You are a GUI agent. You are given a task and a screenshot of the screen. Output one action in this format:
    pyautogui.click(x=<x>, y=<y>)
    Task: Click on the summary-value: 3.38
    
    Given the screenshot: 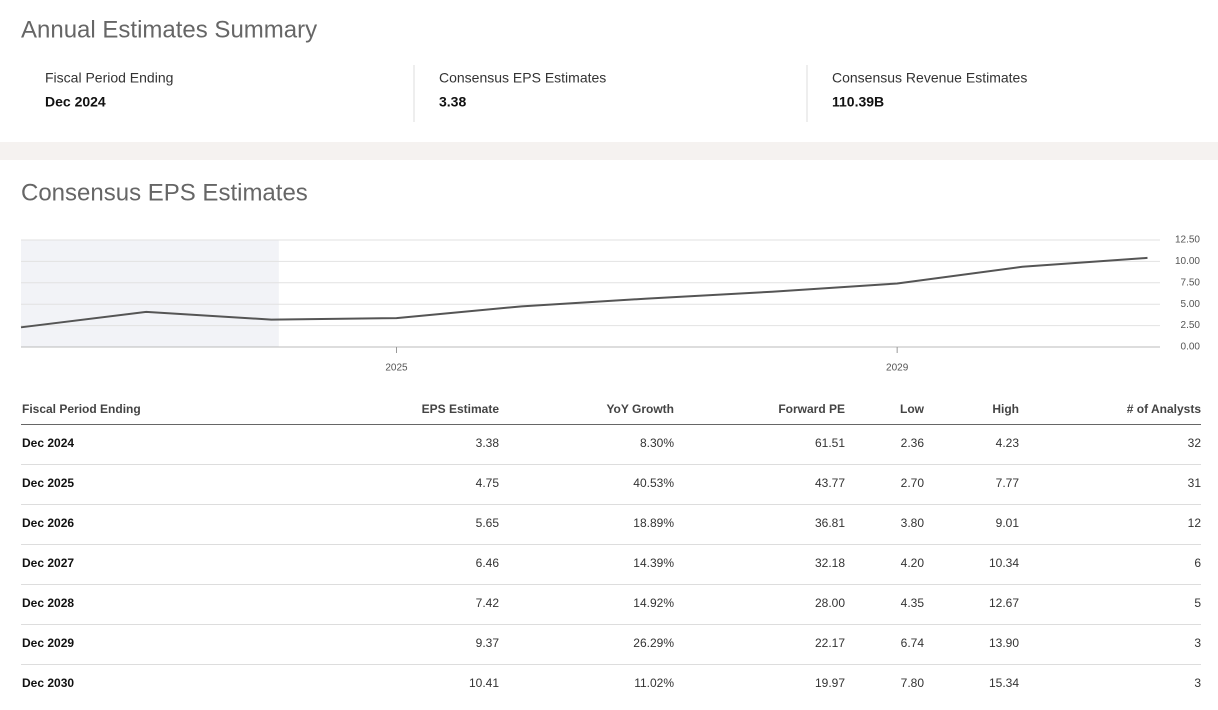 What is the action you would take?
    pyautogui.click(x=452, y=102)
    